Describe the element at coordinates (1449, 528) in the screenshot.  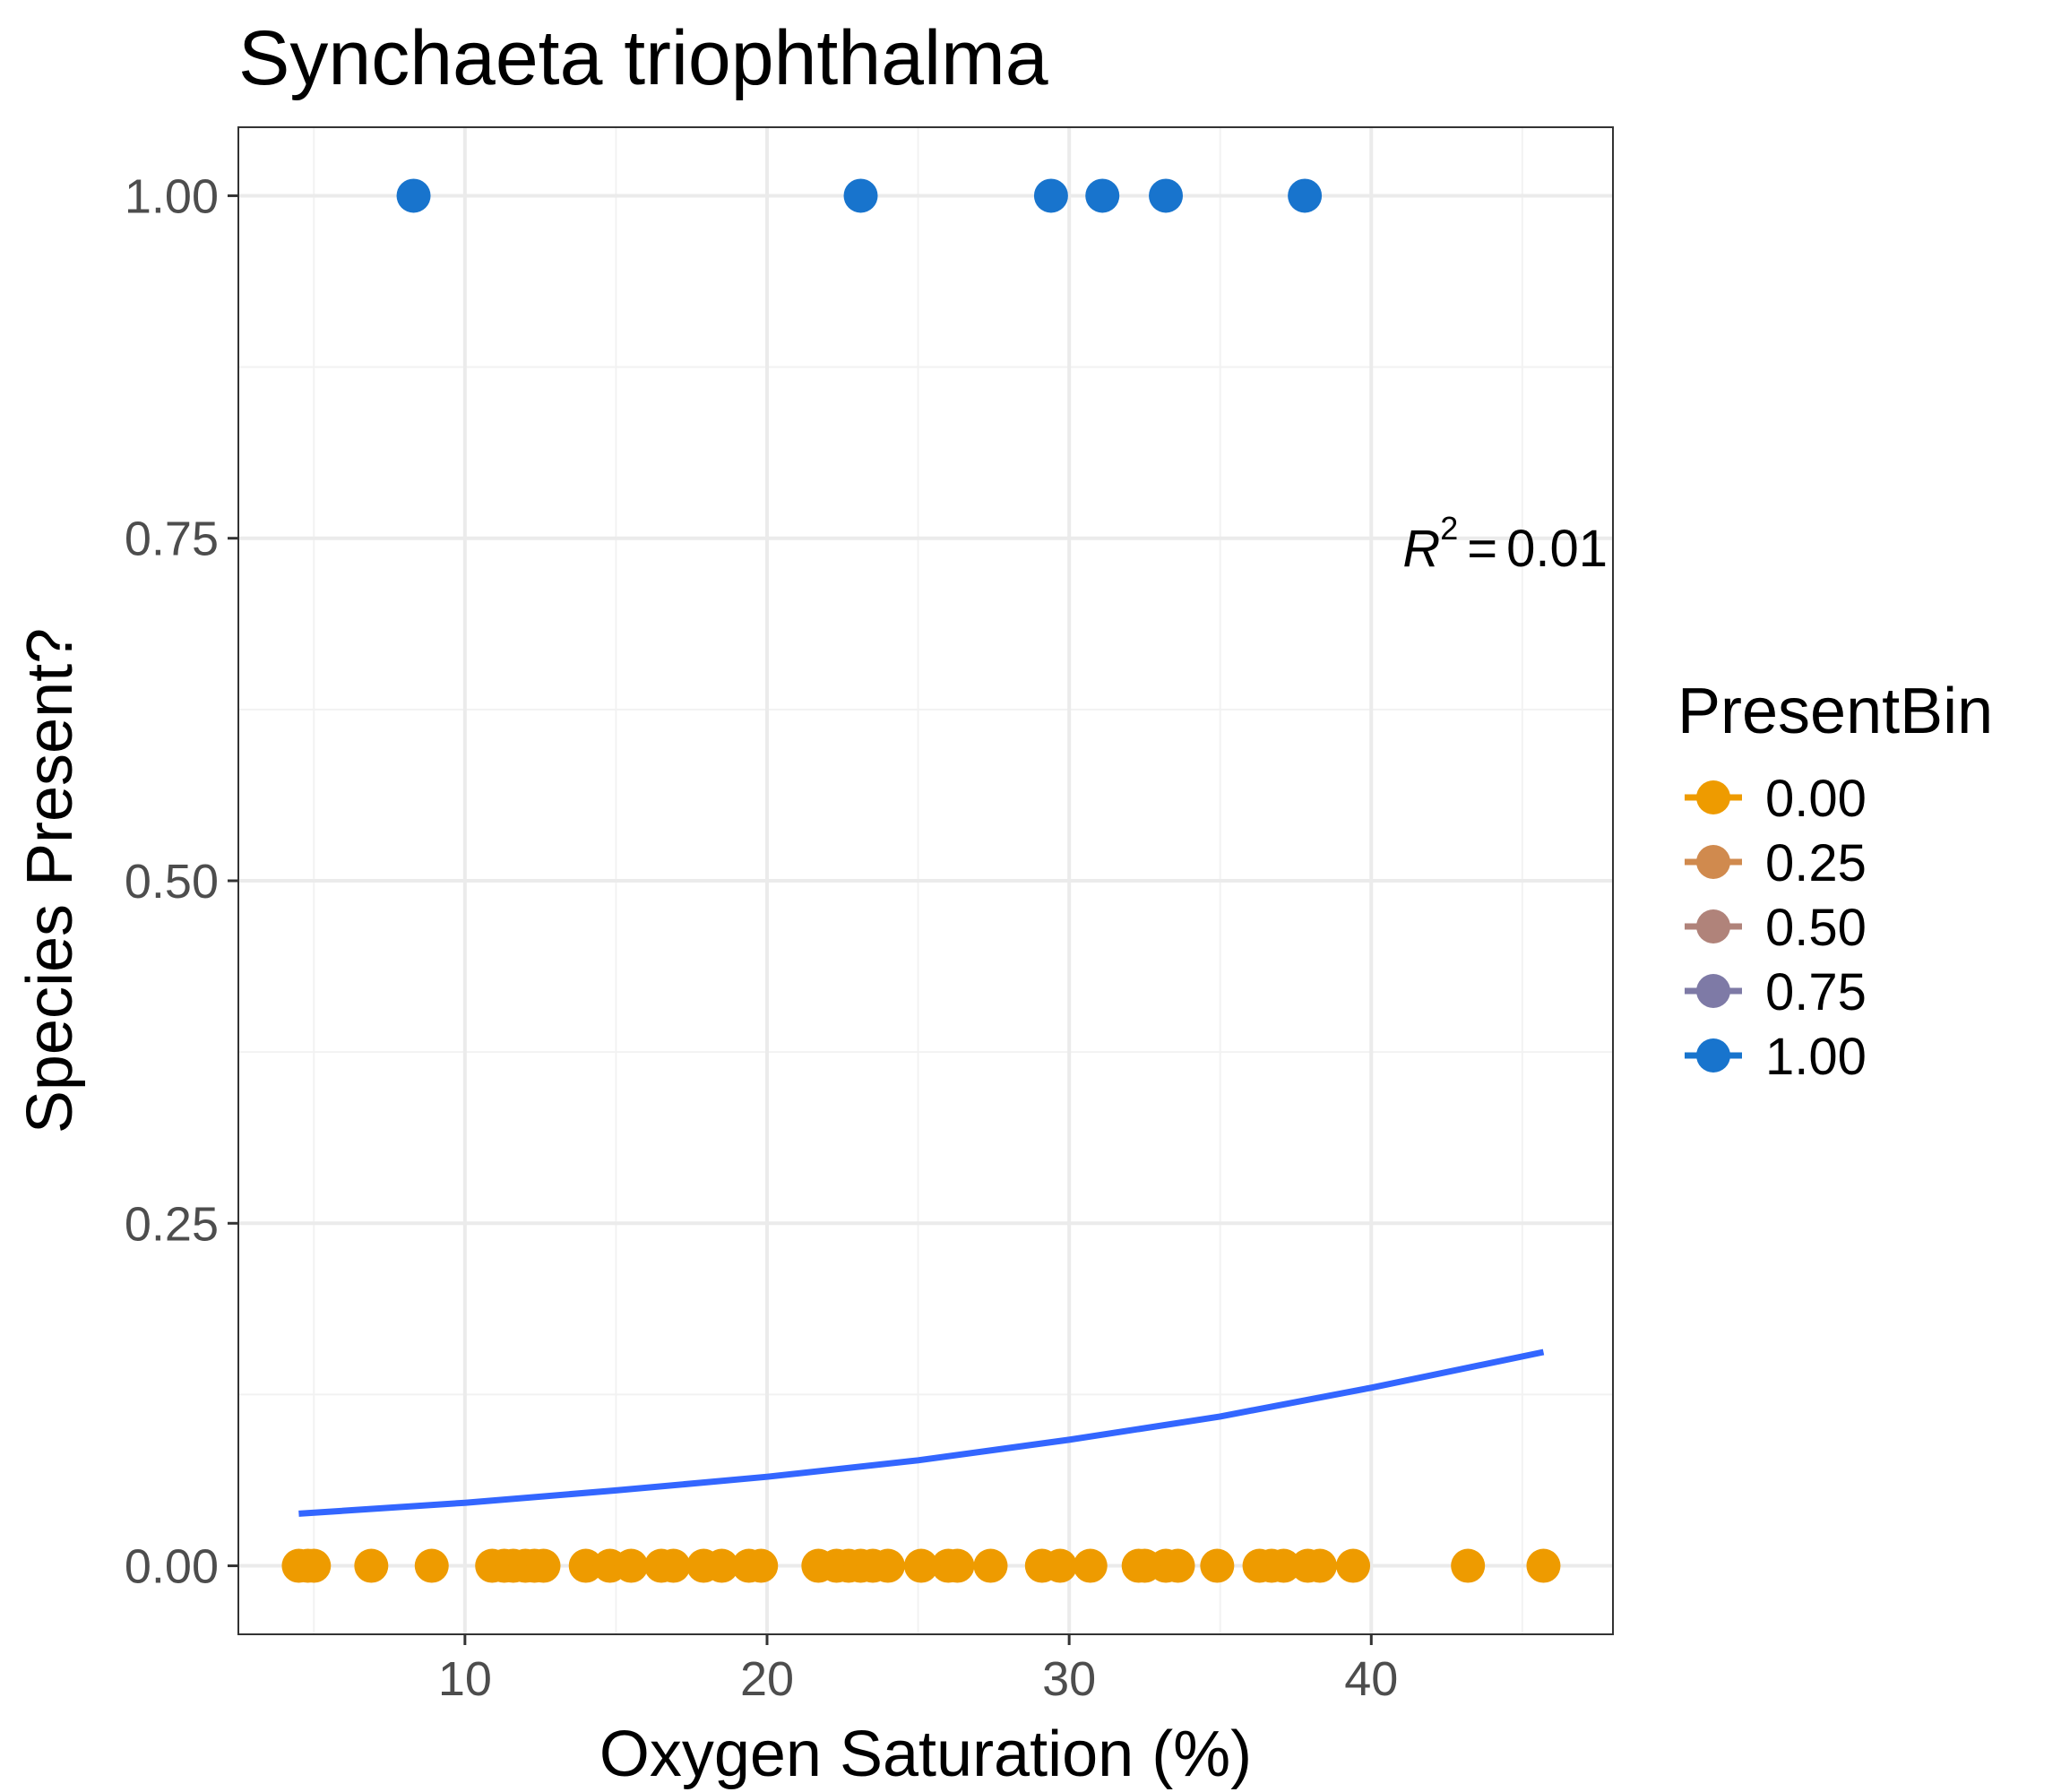
I see `r-exponent: 2` at that location.